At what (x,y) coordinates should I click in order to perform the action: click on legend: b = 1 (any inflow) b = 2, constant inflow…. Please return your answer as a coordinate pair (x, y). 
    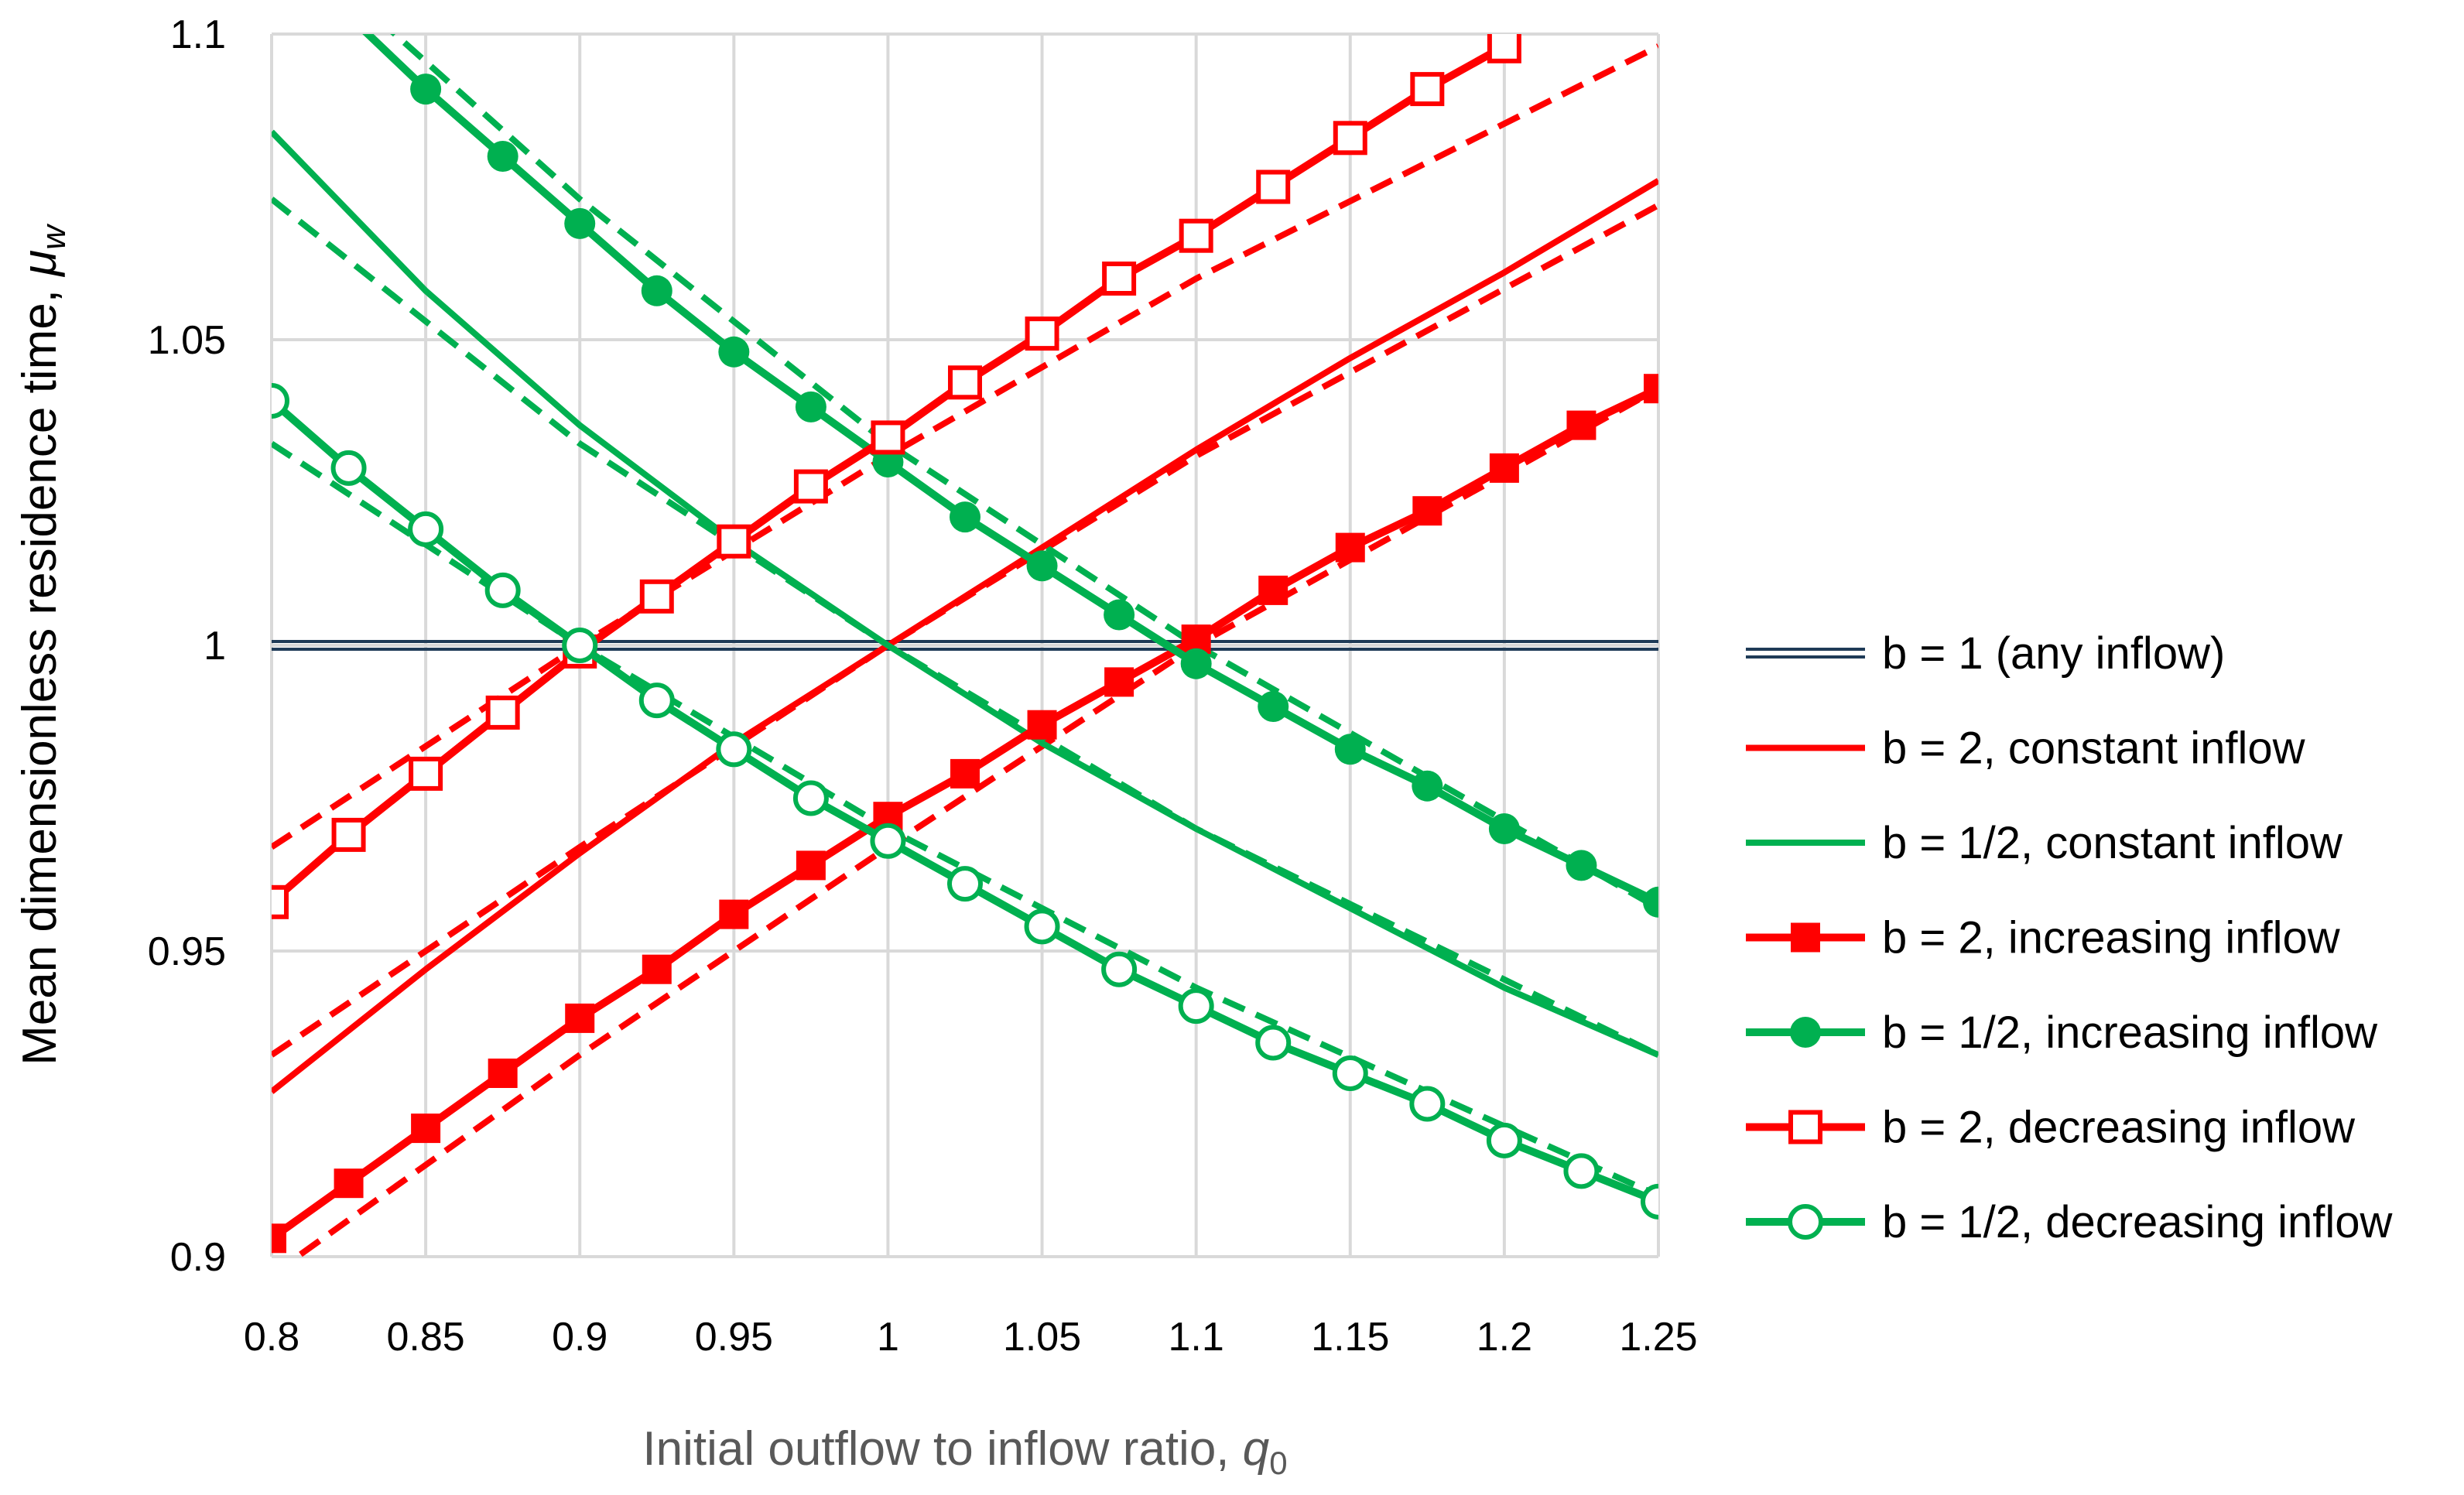
    Looking at the image, I should click on (2069, 938).